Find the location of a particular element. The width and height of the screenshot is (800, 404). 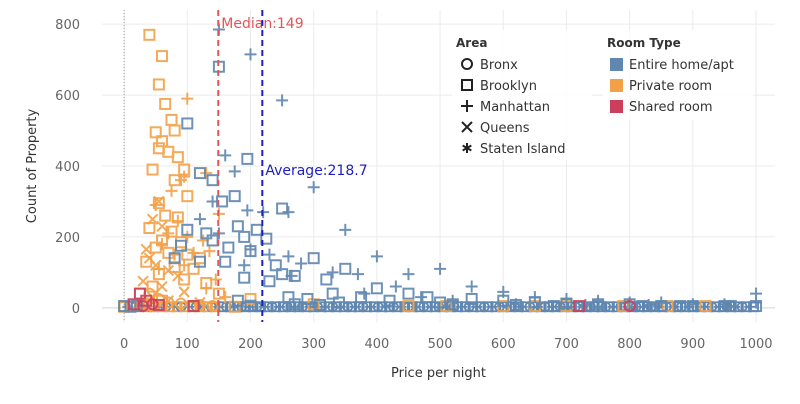

legend-cross-icon is located at coordinates (467, 127).